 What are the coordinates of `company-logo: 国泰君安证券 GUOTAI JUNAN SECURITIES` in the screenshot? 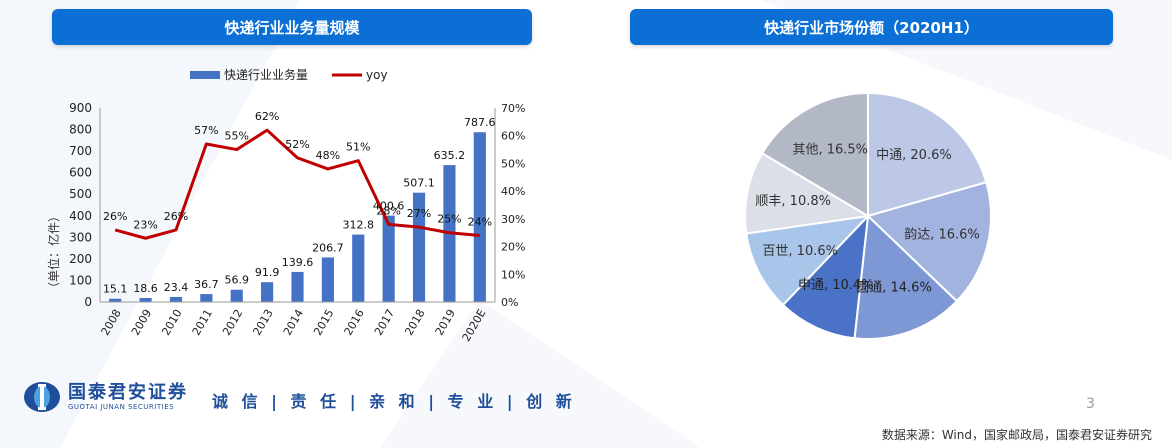 It's located at (105, 397).